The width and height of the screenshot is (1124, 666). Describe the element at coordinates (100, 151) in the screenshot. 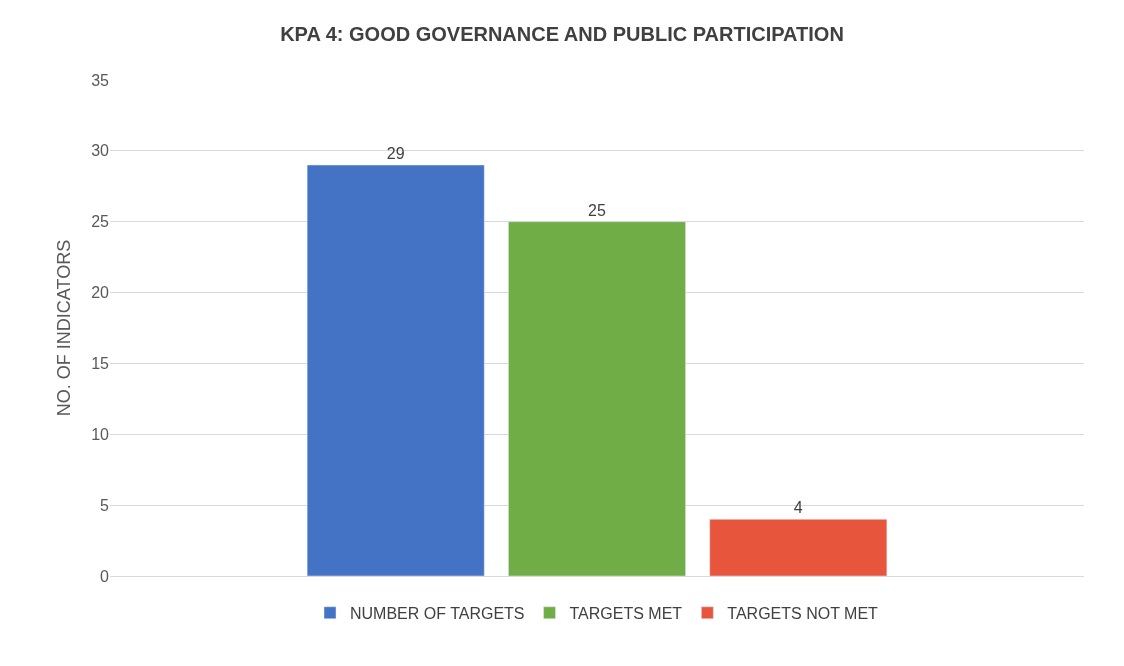

I see `y-tick-label: 30` at that location.